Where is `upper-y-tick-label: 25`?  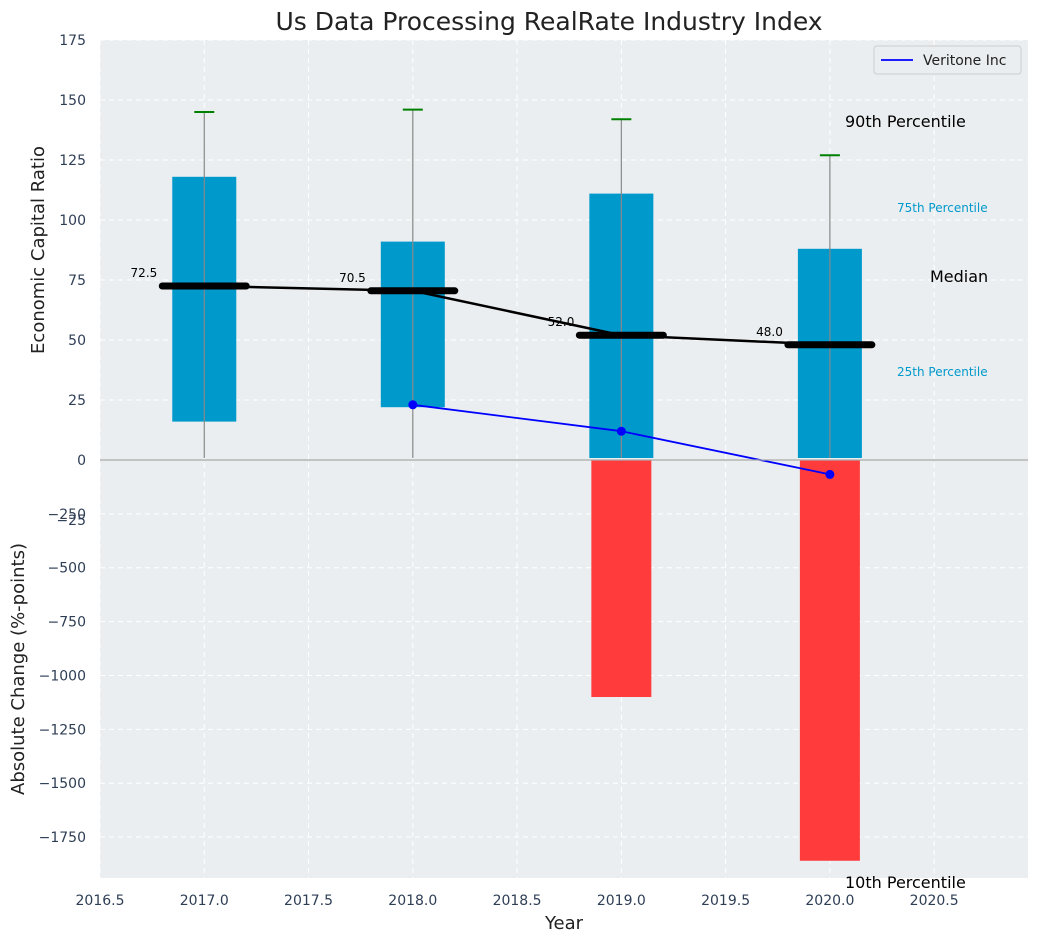
upper-y-tick-label: 25 is located at coordinates (77, 401).